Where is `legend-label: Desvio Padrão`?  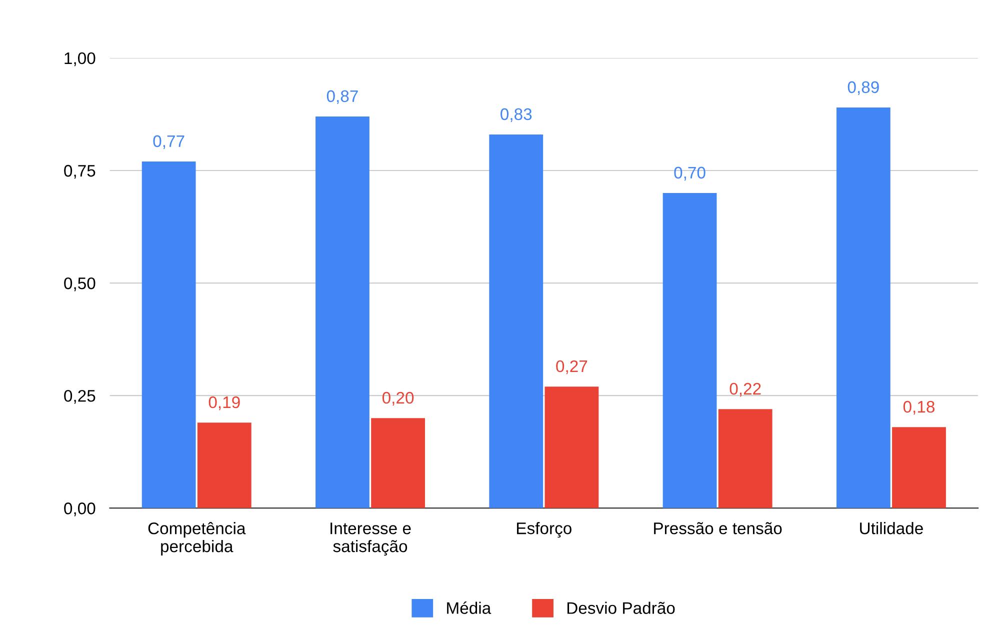 legend-label: Desvio Padrão is located at coordinates (621, 608).